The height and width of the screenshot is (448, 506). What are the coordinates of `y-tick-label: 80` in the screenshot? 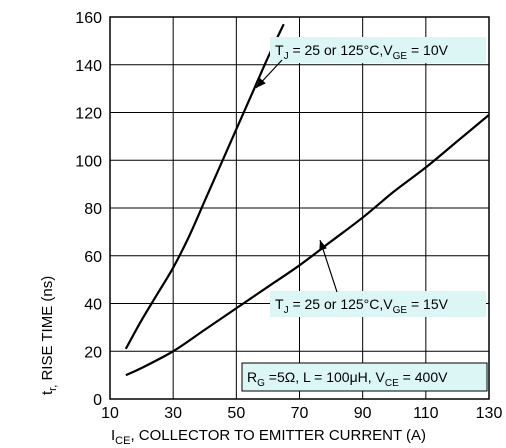 It's located at (93, 209).